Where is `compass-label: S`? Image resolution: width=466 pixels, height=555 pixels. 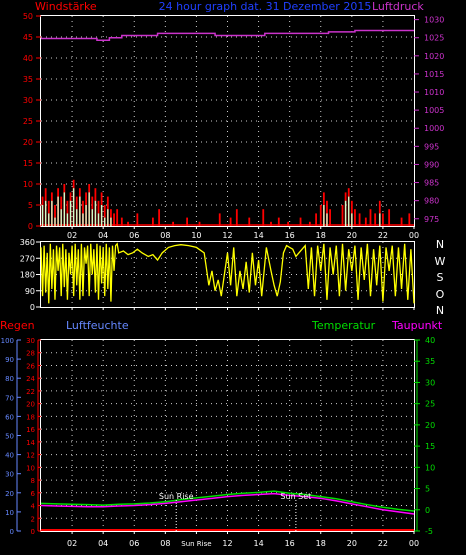
compass-label: S is located at coordinates (440, 277).